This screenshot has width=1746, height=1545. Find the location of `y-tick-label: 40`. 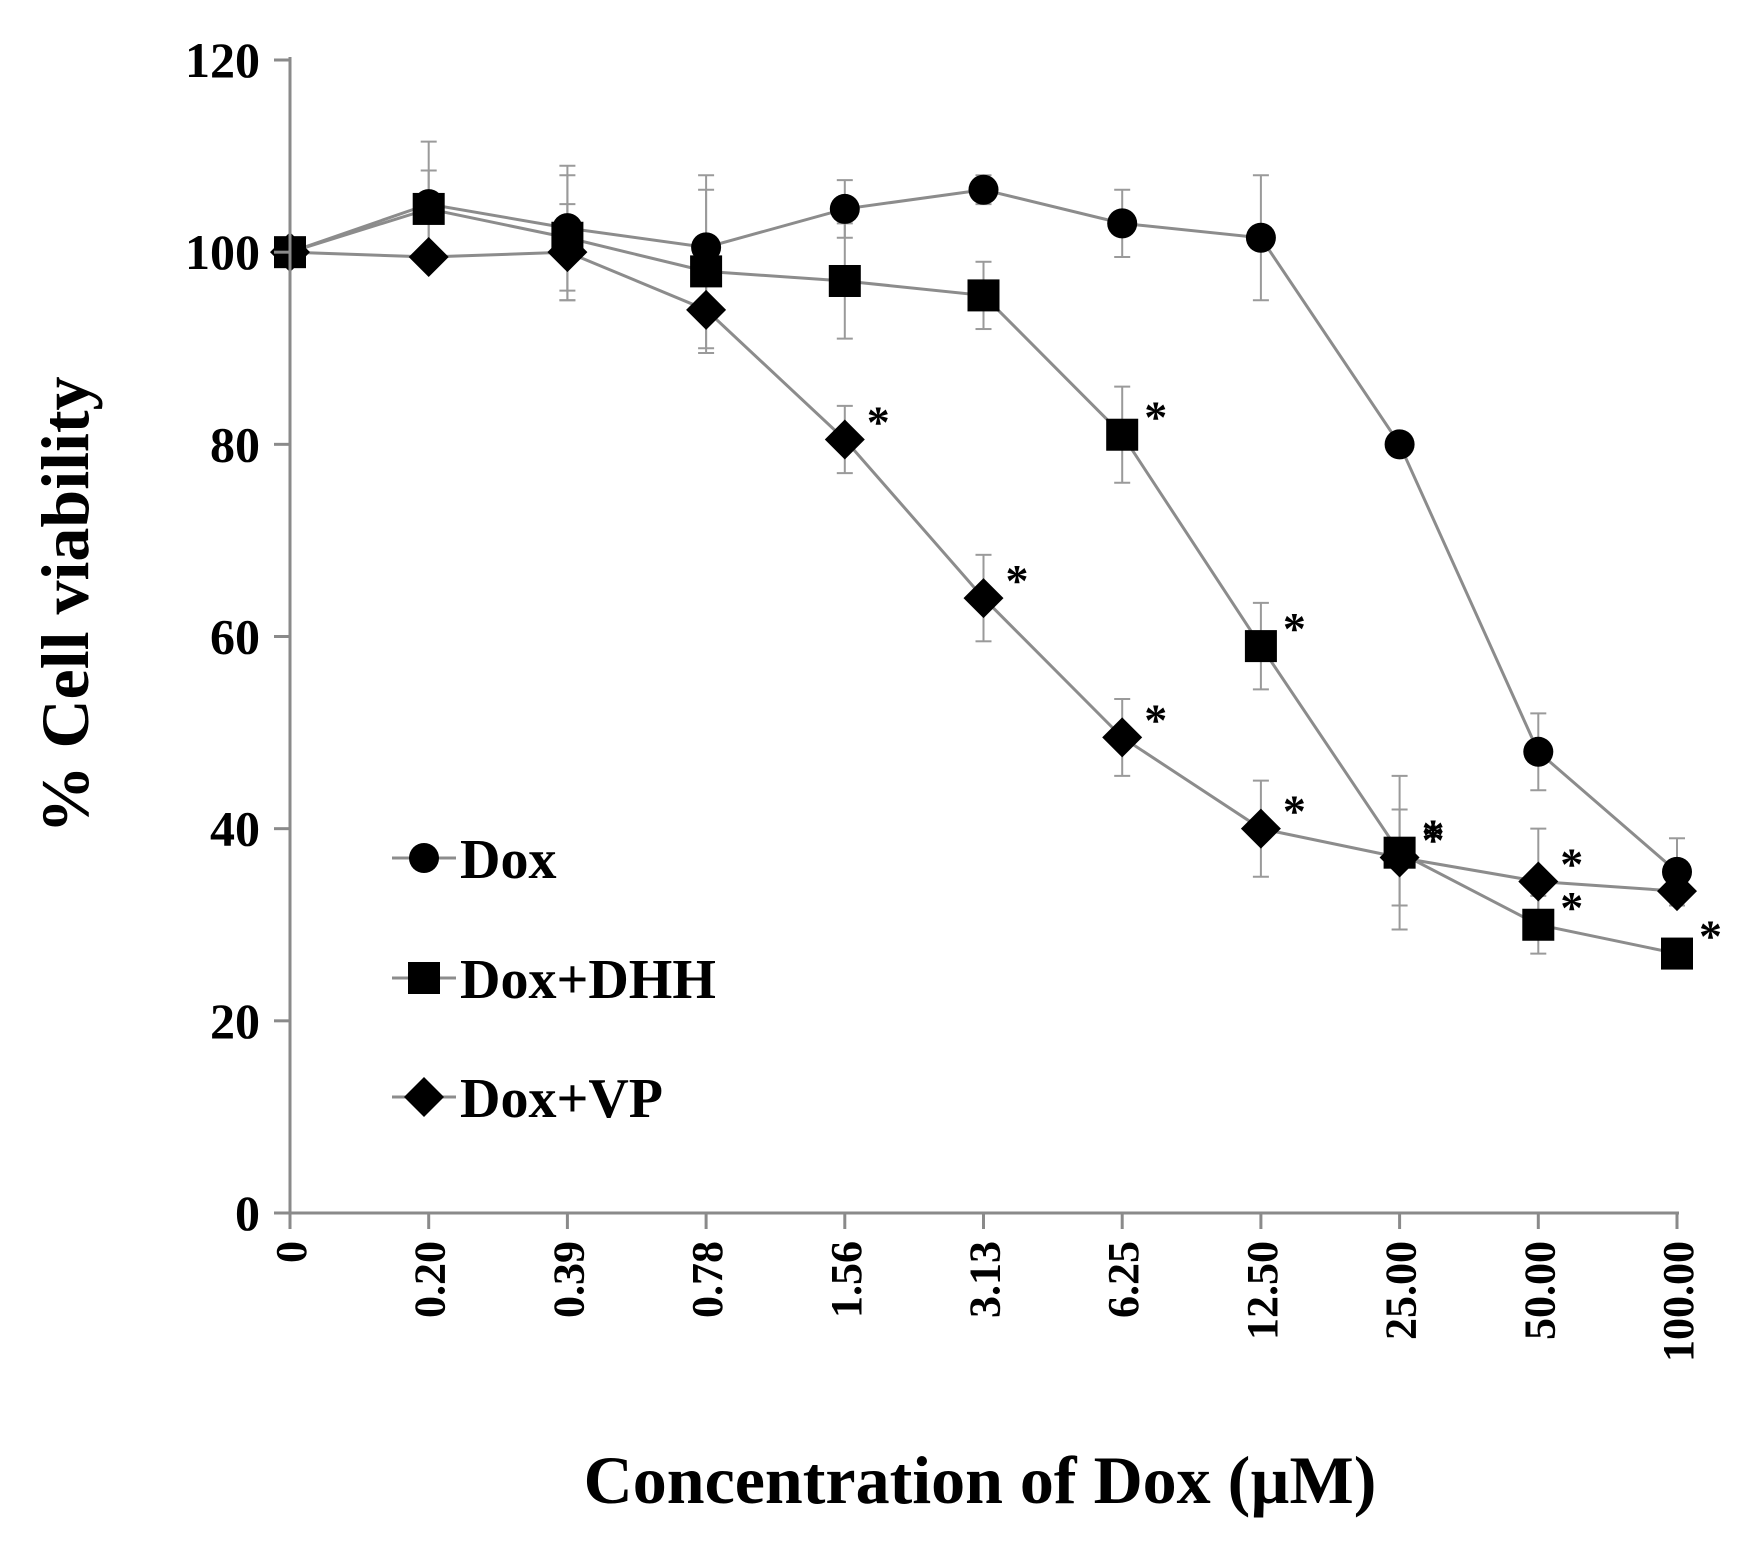

y-tick-label: 40 is located at coordinates (235, 829).